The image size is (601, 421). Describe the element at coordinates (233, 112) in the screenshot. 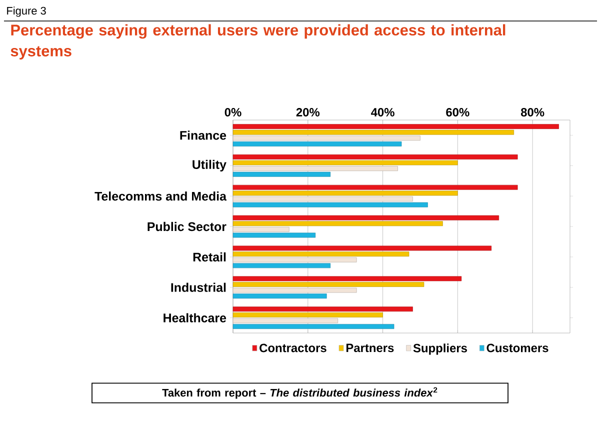

I see `x-tick-label: 0%` at that location.